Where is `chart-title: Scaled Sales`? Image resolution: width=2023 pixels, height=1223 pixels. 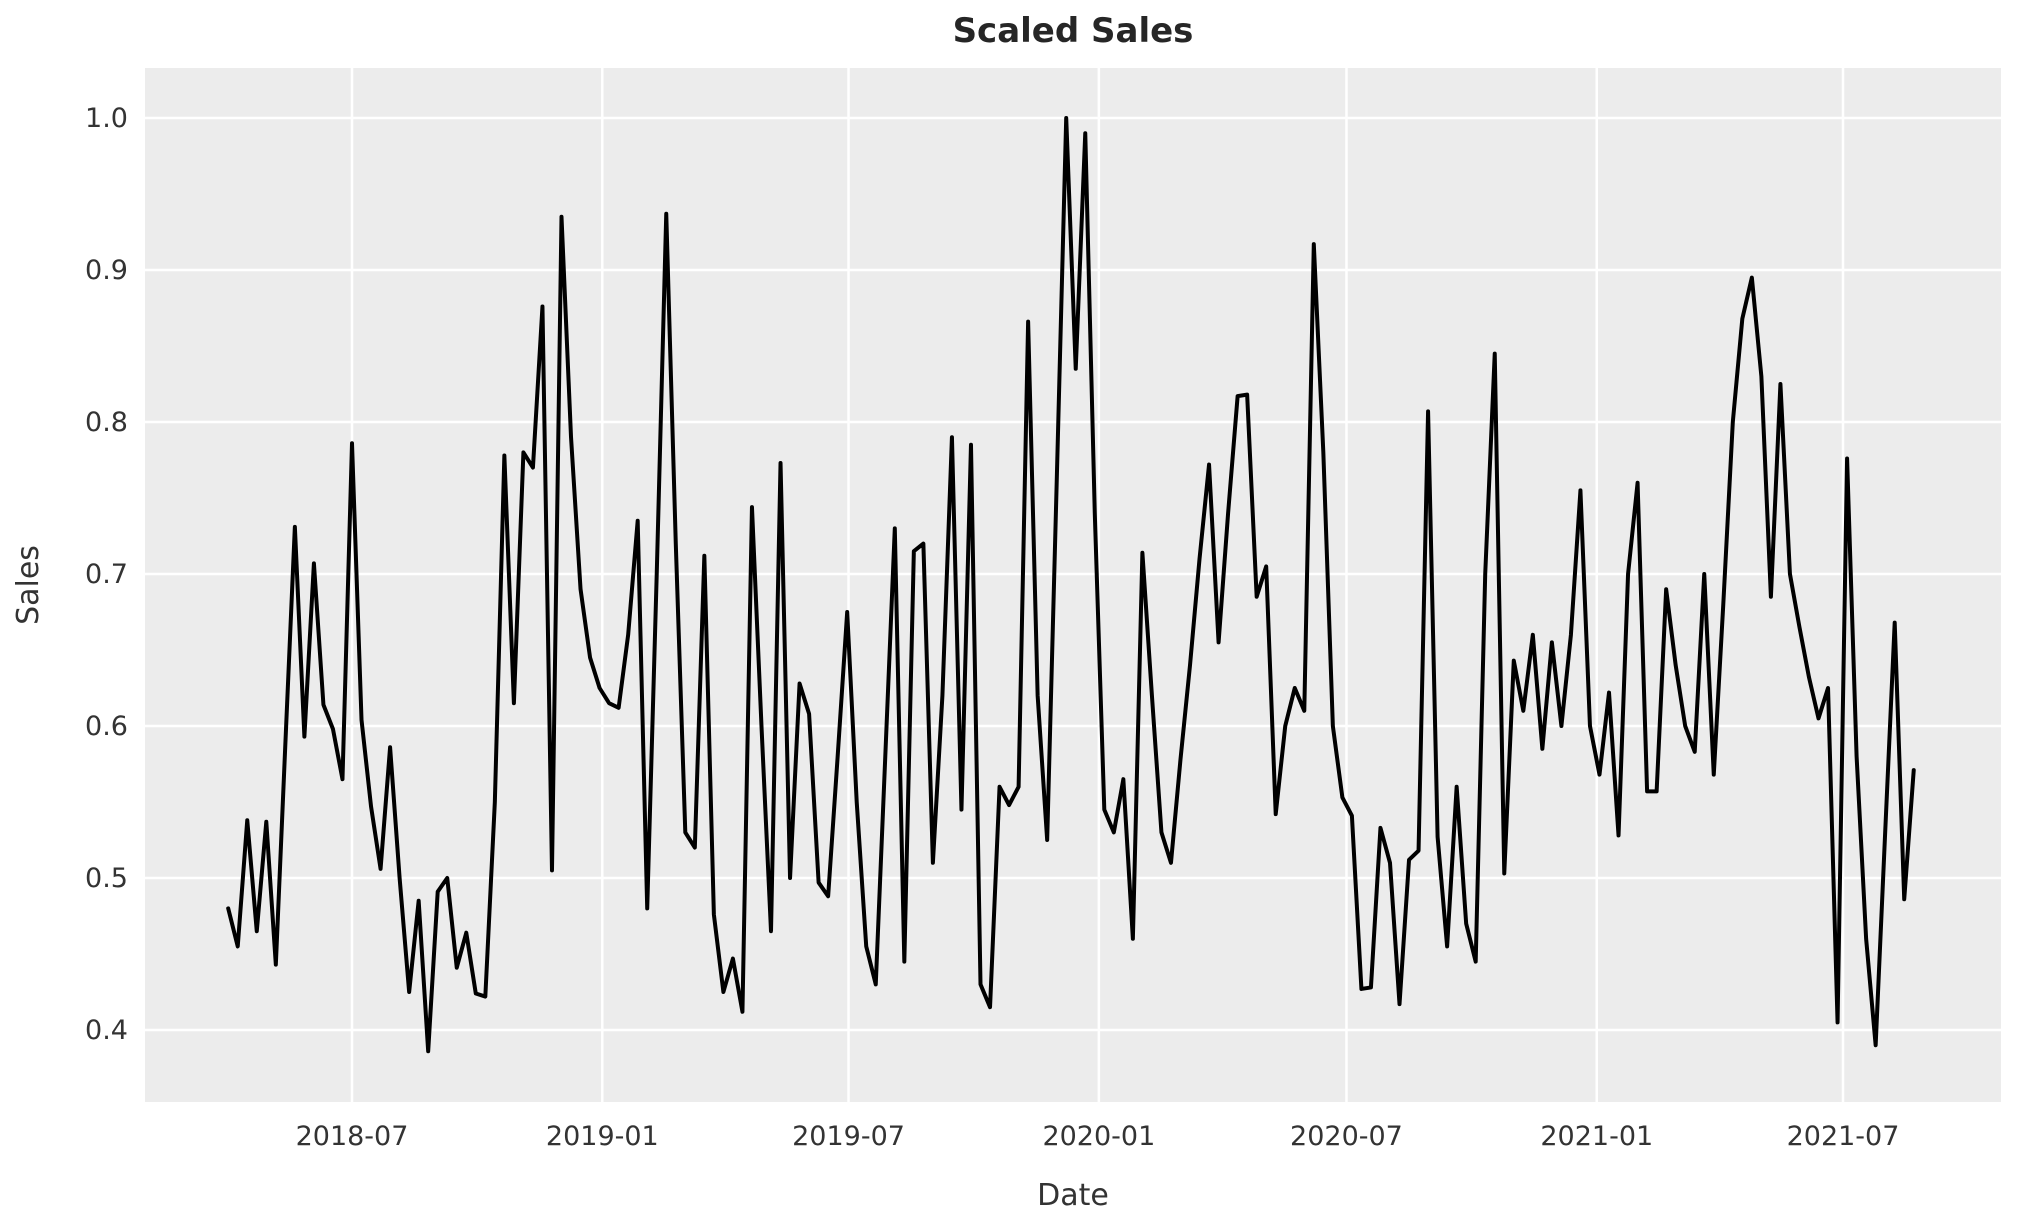 chart-title: Scaled Sales is located at coordinates (1073, 31).